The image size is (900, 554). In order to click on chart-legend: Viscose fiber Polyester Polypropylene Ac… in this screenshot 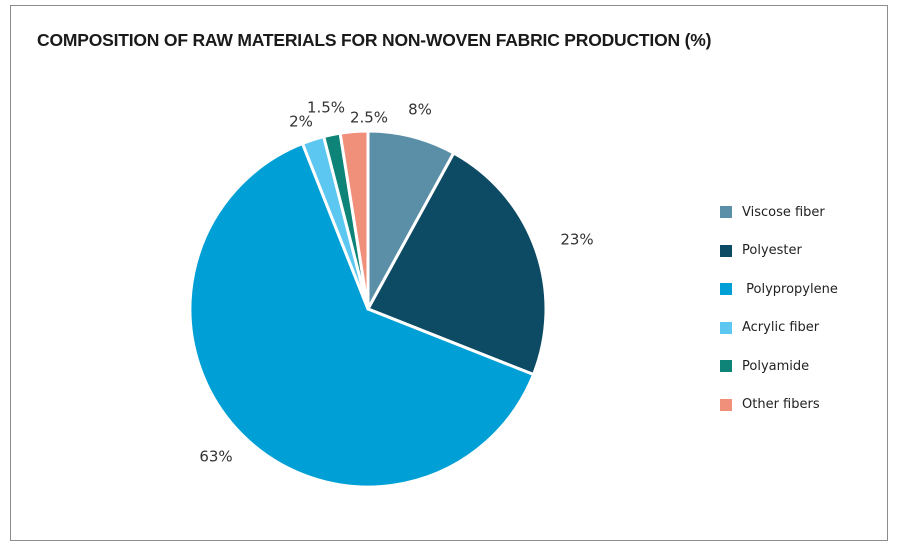, I will do `click(805, 308)`.